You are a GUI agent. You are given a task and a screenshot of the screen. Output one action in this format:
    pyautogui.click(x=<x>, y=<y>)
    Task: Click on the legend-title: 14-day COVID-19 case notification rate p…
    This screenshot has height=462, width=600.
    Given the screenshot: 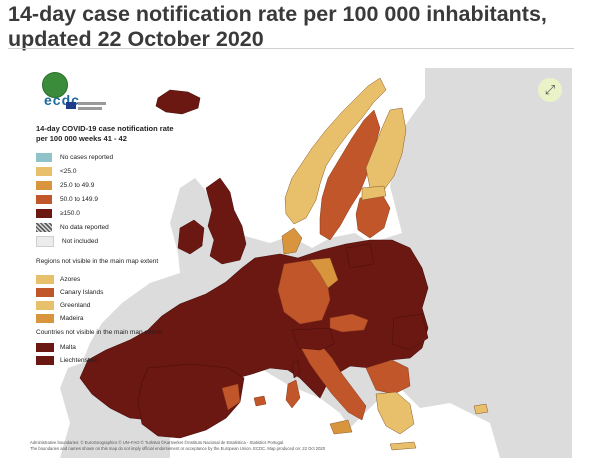 What is the action you would take?
    pyautogui.click(x=105, y=133)
    